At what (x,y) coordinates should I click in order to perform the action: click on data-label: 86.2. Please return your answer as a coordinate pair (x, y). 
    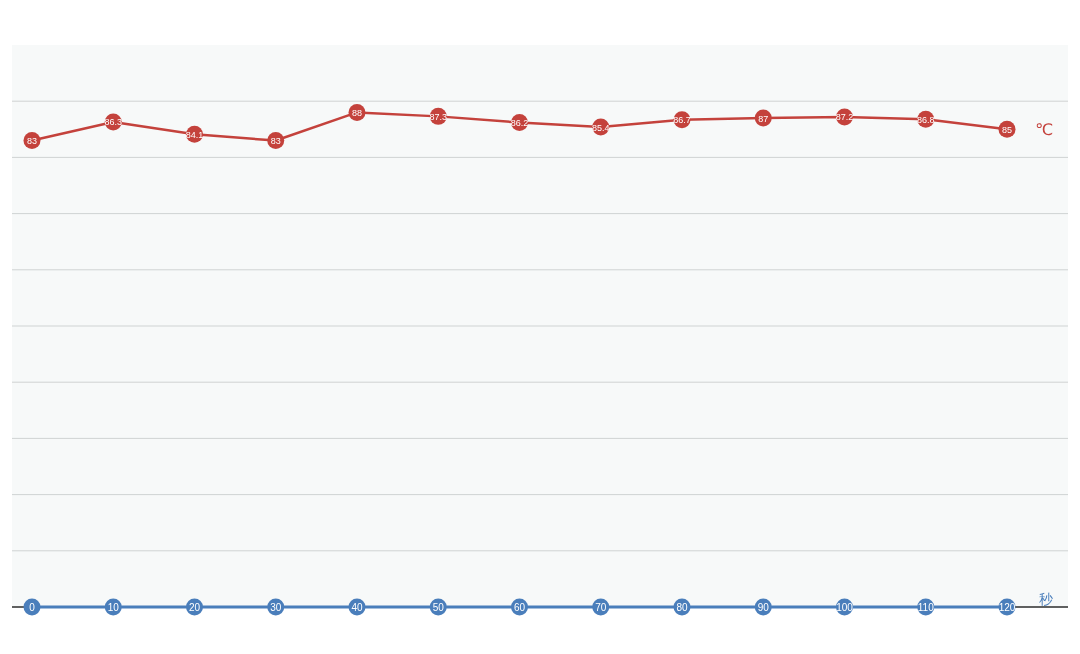
    Looking at the image, I should click on (519, 123).